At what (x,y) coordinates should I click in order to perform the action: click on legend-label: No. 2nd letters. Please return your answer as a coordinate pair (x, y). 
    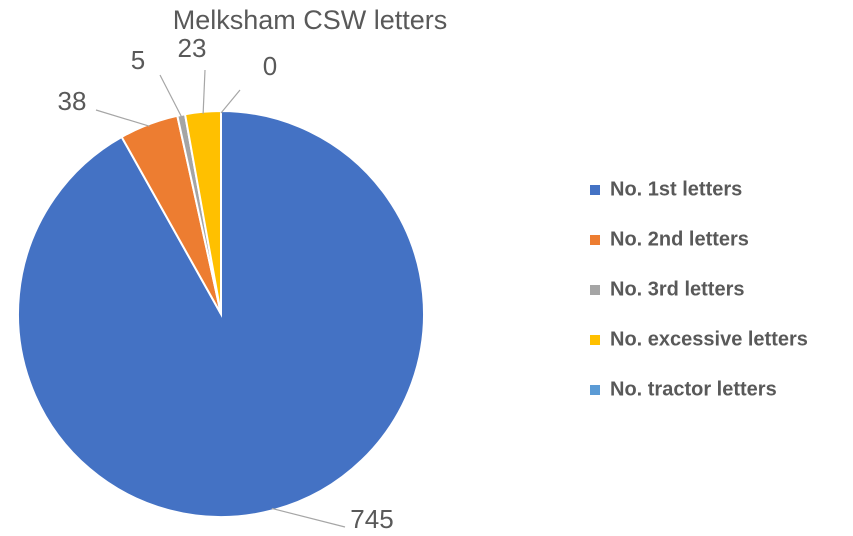
    Looking at the image, I should click on (679, 239).